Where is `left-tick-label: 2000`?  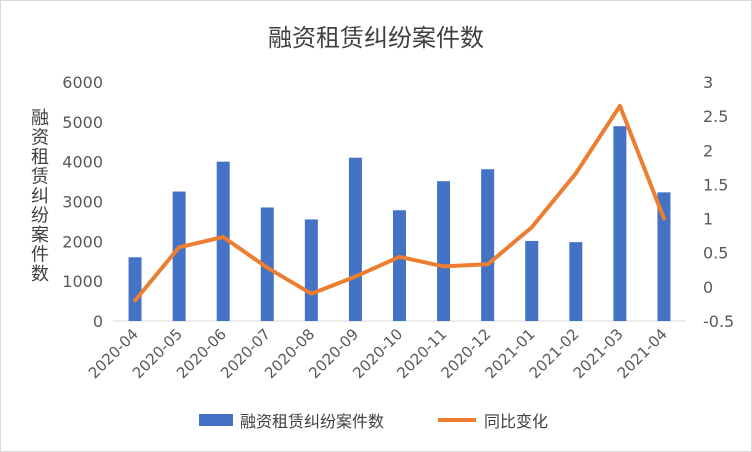
left-tick-label: 2000 is located at coordinates (82, 241).